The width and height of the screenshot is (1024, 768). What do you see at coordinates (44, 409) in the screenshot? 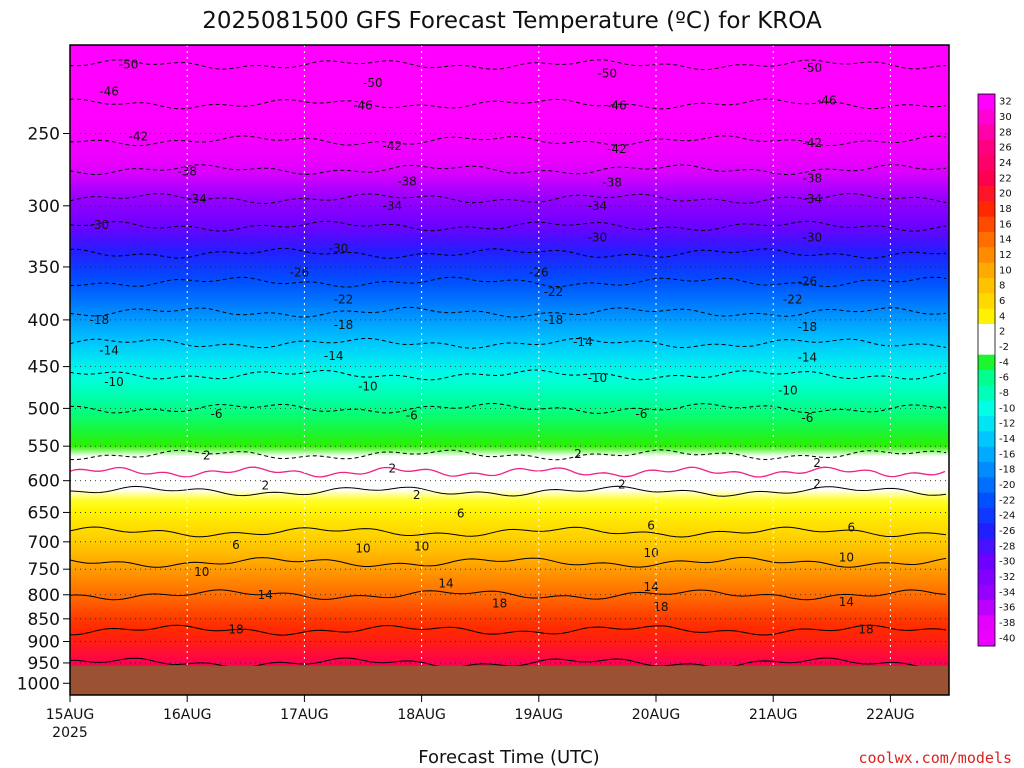
I see `y-tick-label: 500` at bounding box center [44, 409].